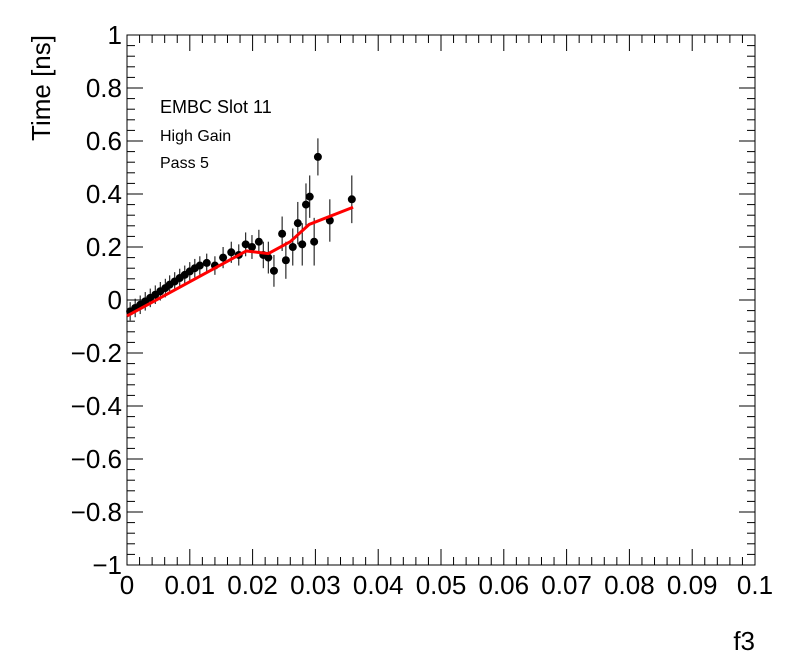  Describe the element at coordinates (96, 406) in the screenshot. I see `y-tick-label: −0.4` at that location.